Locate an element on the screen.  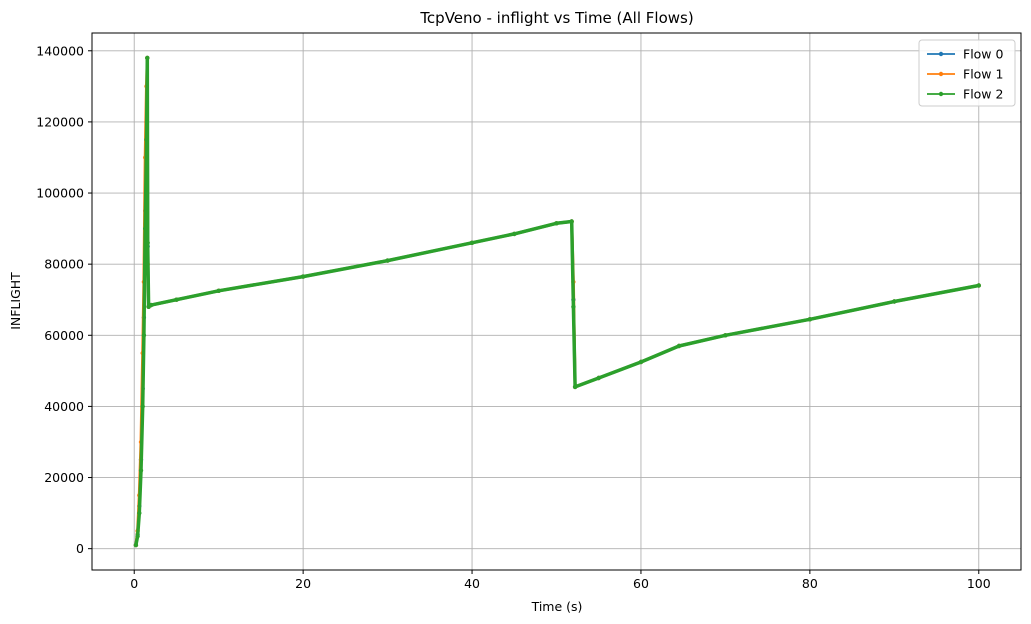
legend-label: Flow 2 is located at coordinates (983, 94).